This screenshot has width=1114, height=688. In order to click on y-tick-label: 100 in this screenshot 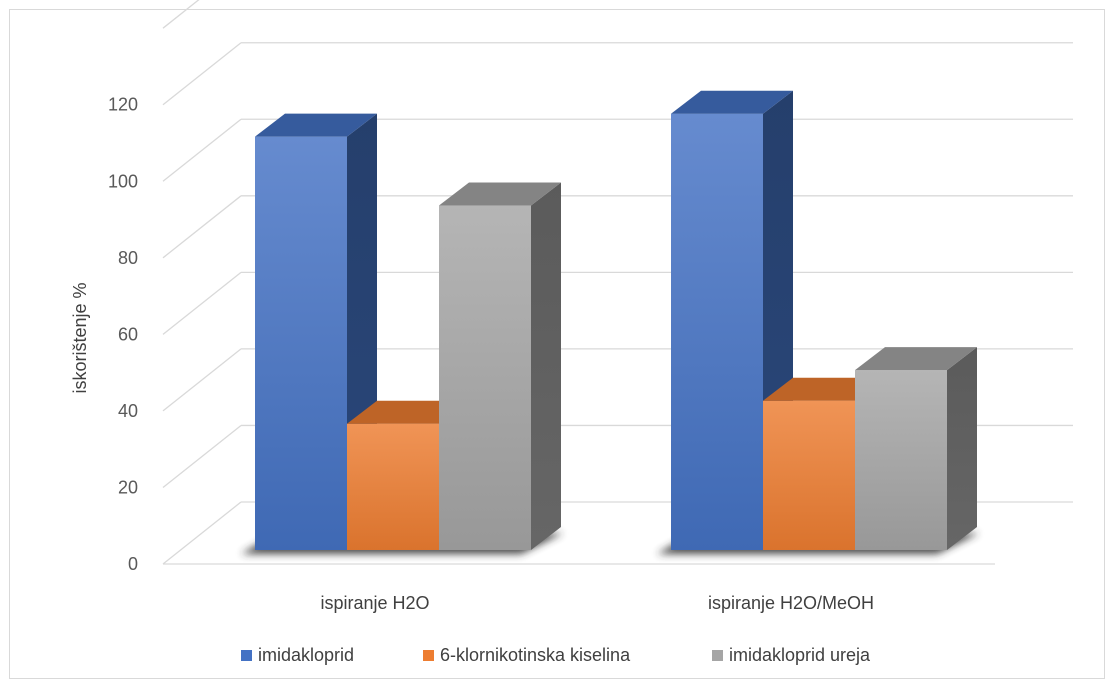, I will do `click(123, 181)`.